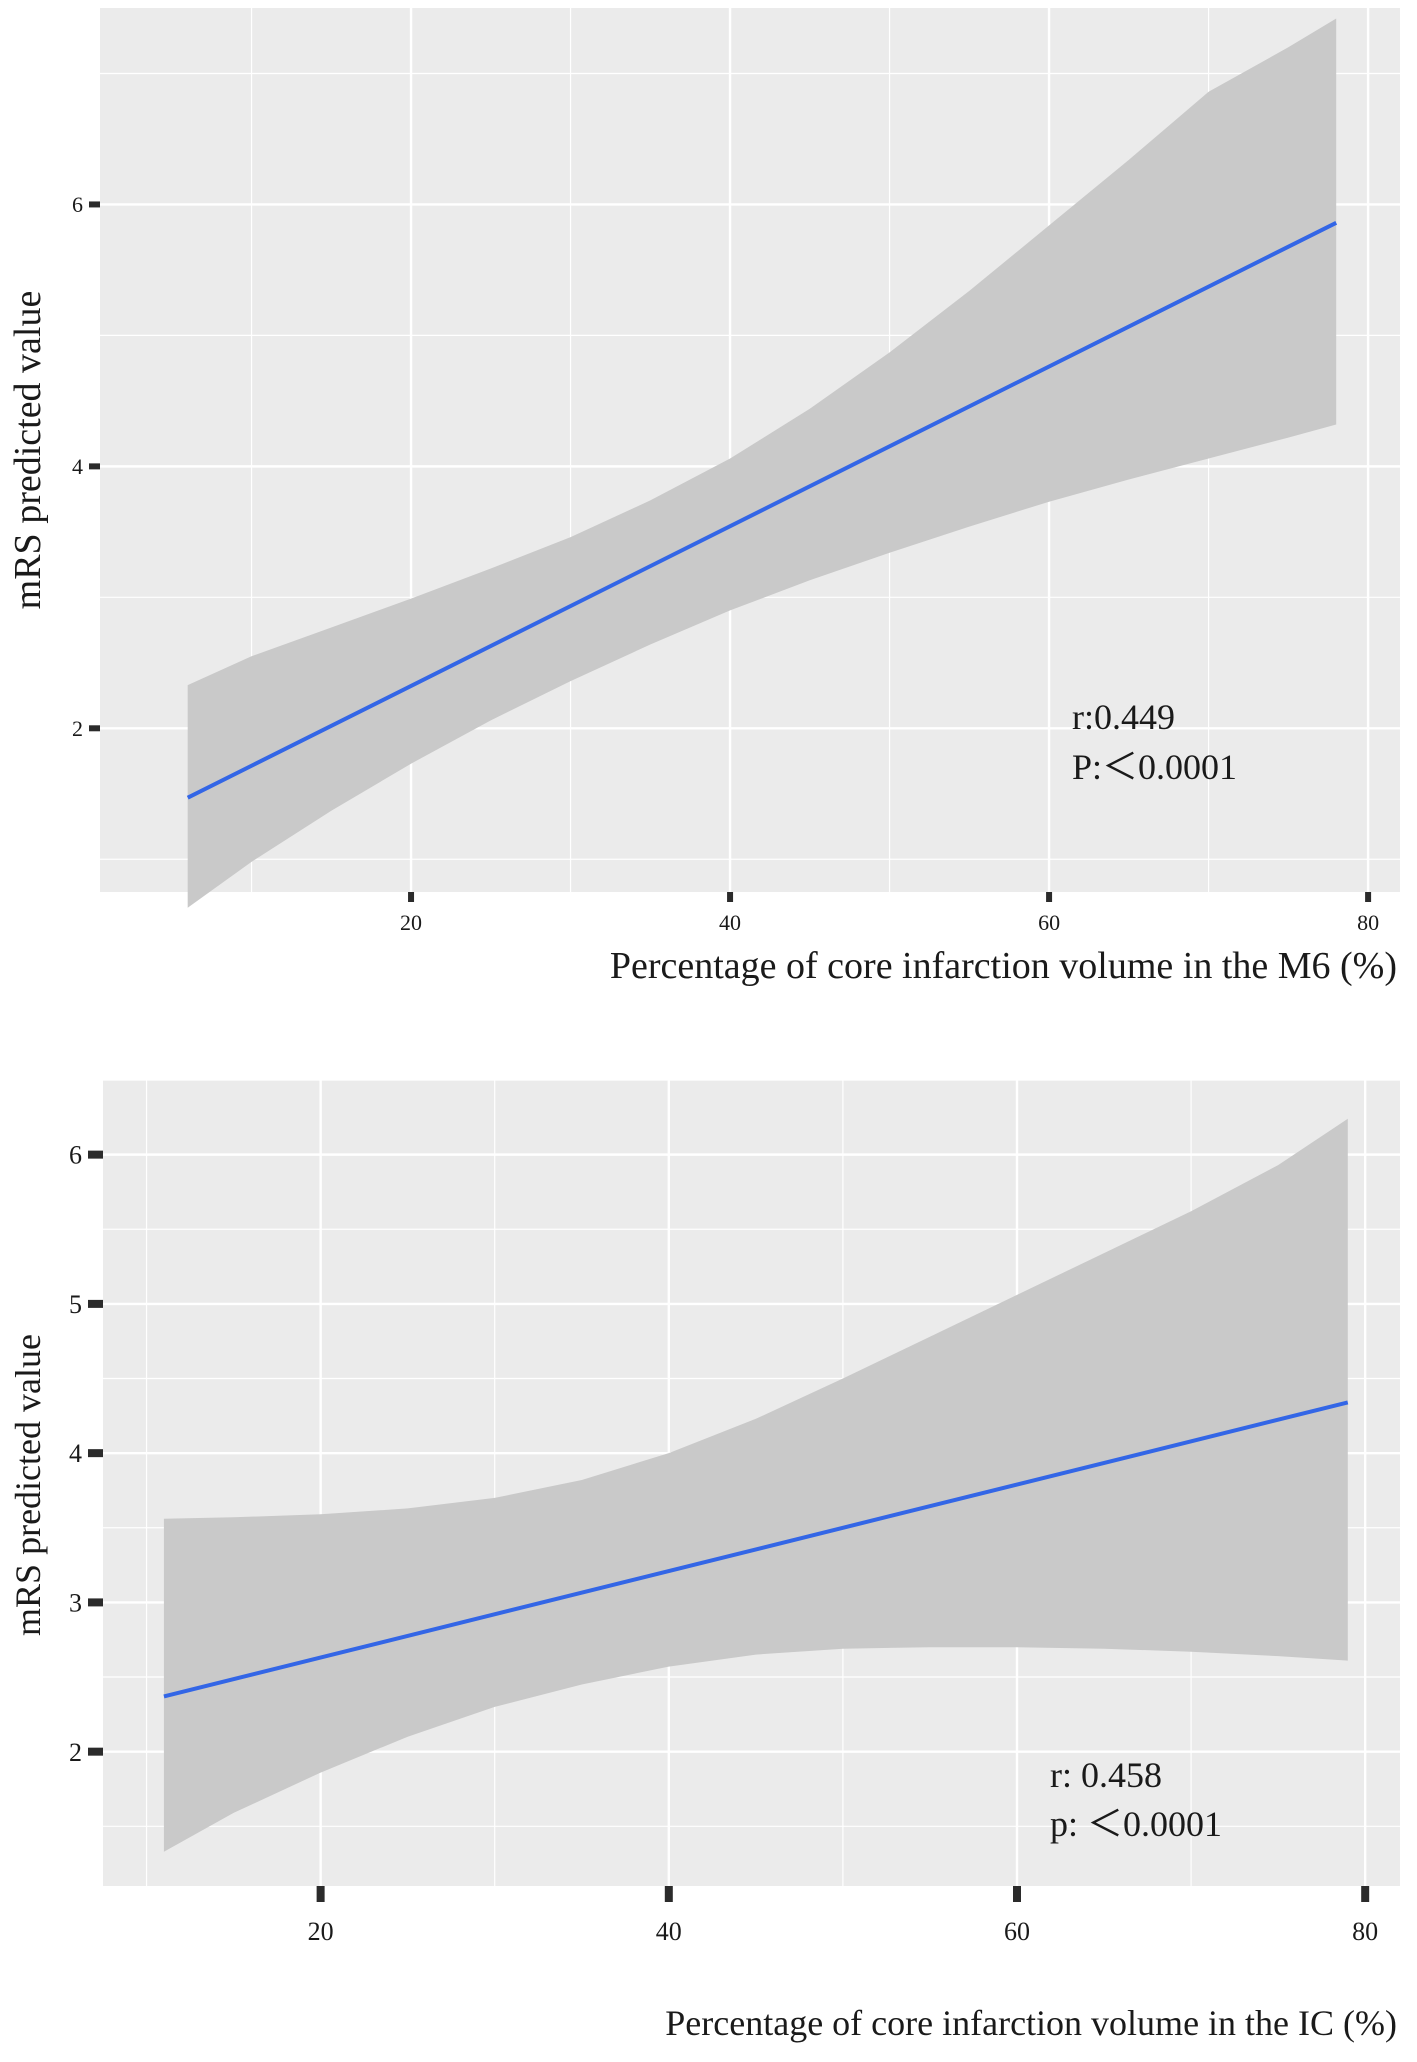 The width and height of the screenshot is (1417, 2062). What do you see at coordinates (1123, 717) in the screenshot?
I see `annotation-r: r:0.449` at bounding box center [1123, 717].